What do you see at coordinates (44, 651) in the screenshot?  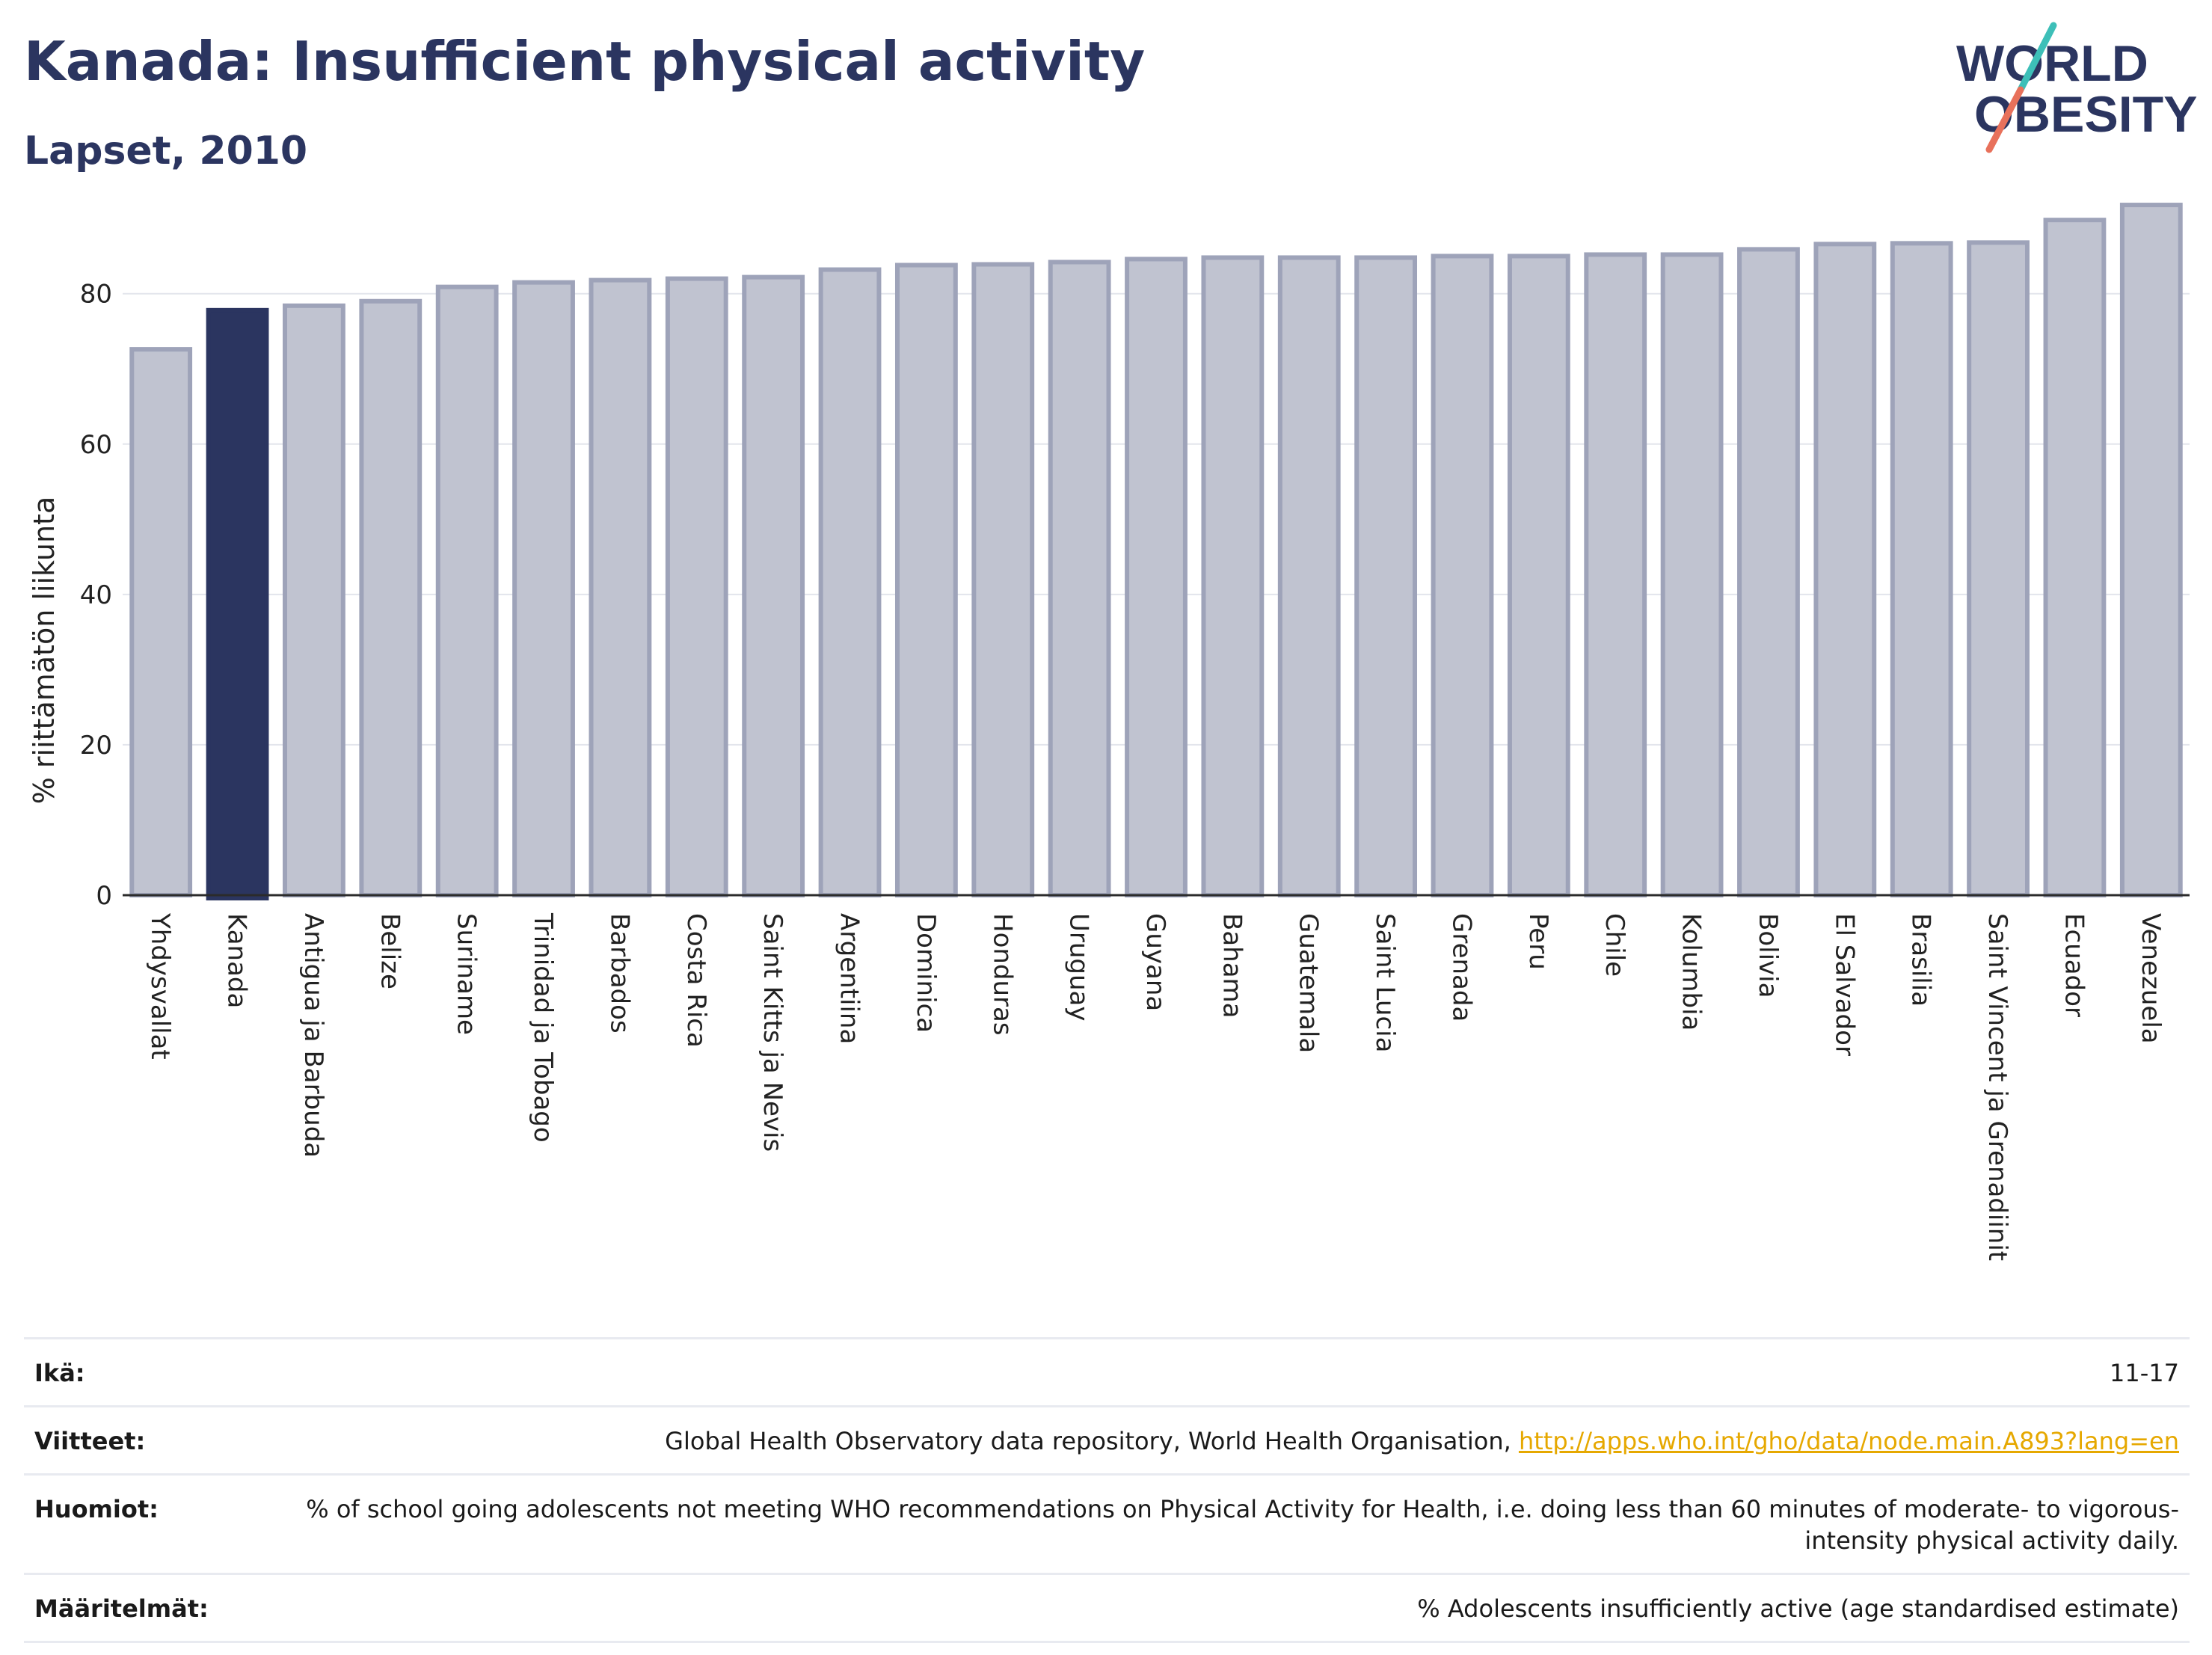 I see `y-axis-label: % riittämätön liikunta` at bounding box center [44, 651].